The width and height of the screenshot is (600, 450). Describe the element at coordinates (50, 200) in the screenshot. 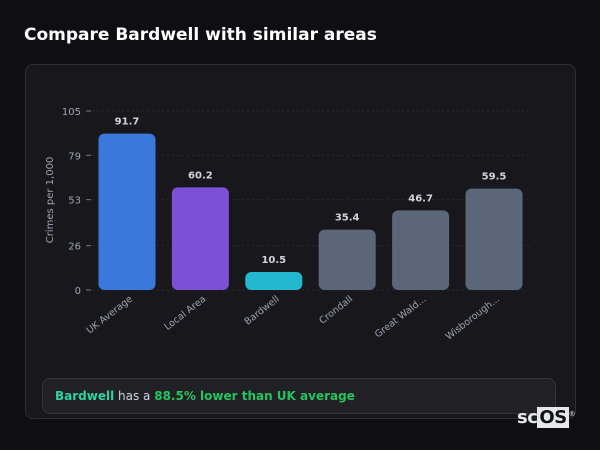

I see `y-axis-label: Crimes per 1,000` at that location.